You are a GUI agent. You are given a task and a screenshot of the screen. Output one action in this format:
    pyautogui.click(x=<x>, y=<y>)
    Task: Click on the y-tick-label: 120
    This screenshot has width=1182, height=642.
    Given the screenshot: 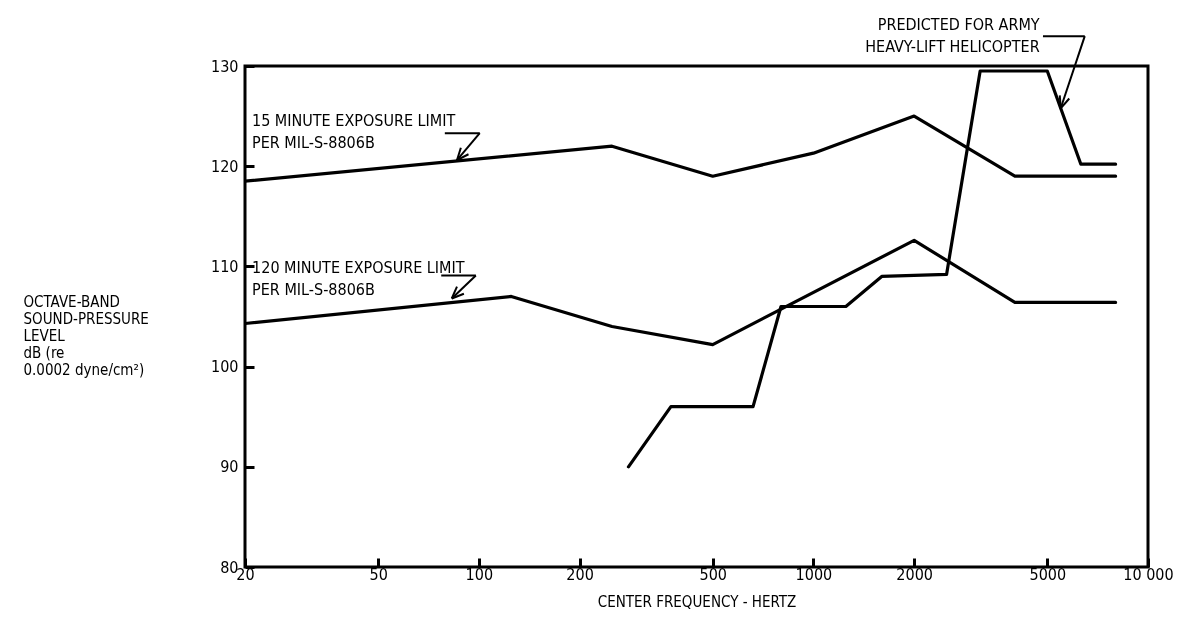 What is the action you would take?
    pyautogui.click(x=225, y=166)
    